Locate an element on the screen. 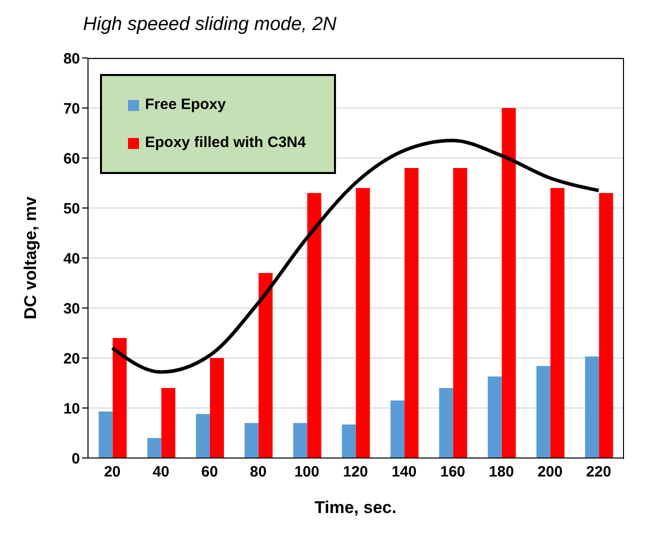 The height and width of the screenshot is (538, 659). x-tick-label: 140 is located at coordinates (404, 472).